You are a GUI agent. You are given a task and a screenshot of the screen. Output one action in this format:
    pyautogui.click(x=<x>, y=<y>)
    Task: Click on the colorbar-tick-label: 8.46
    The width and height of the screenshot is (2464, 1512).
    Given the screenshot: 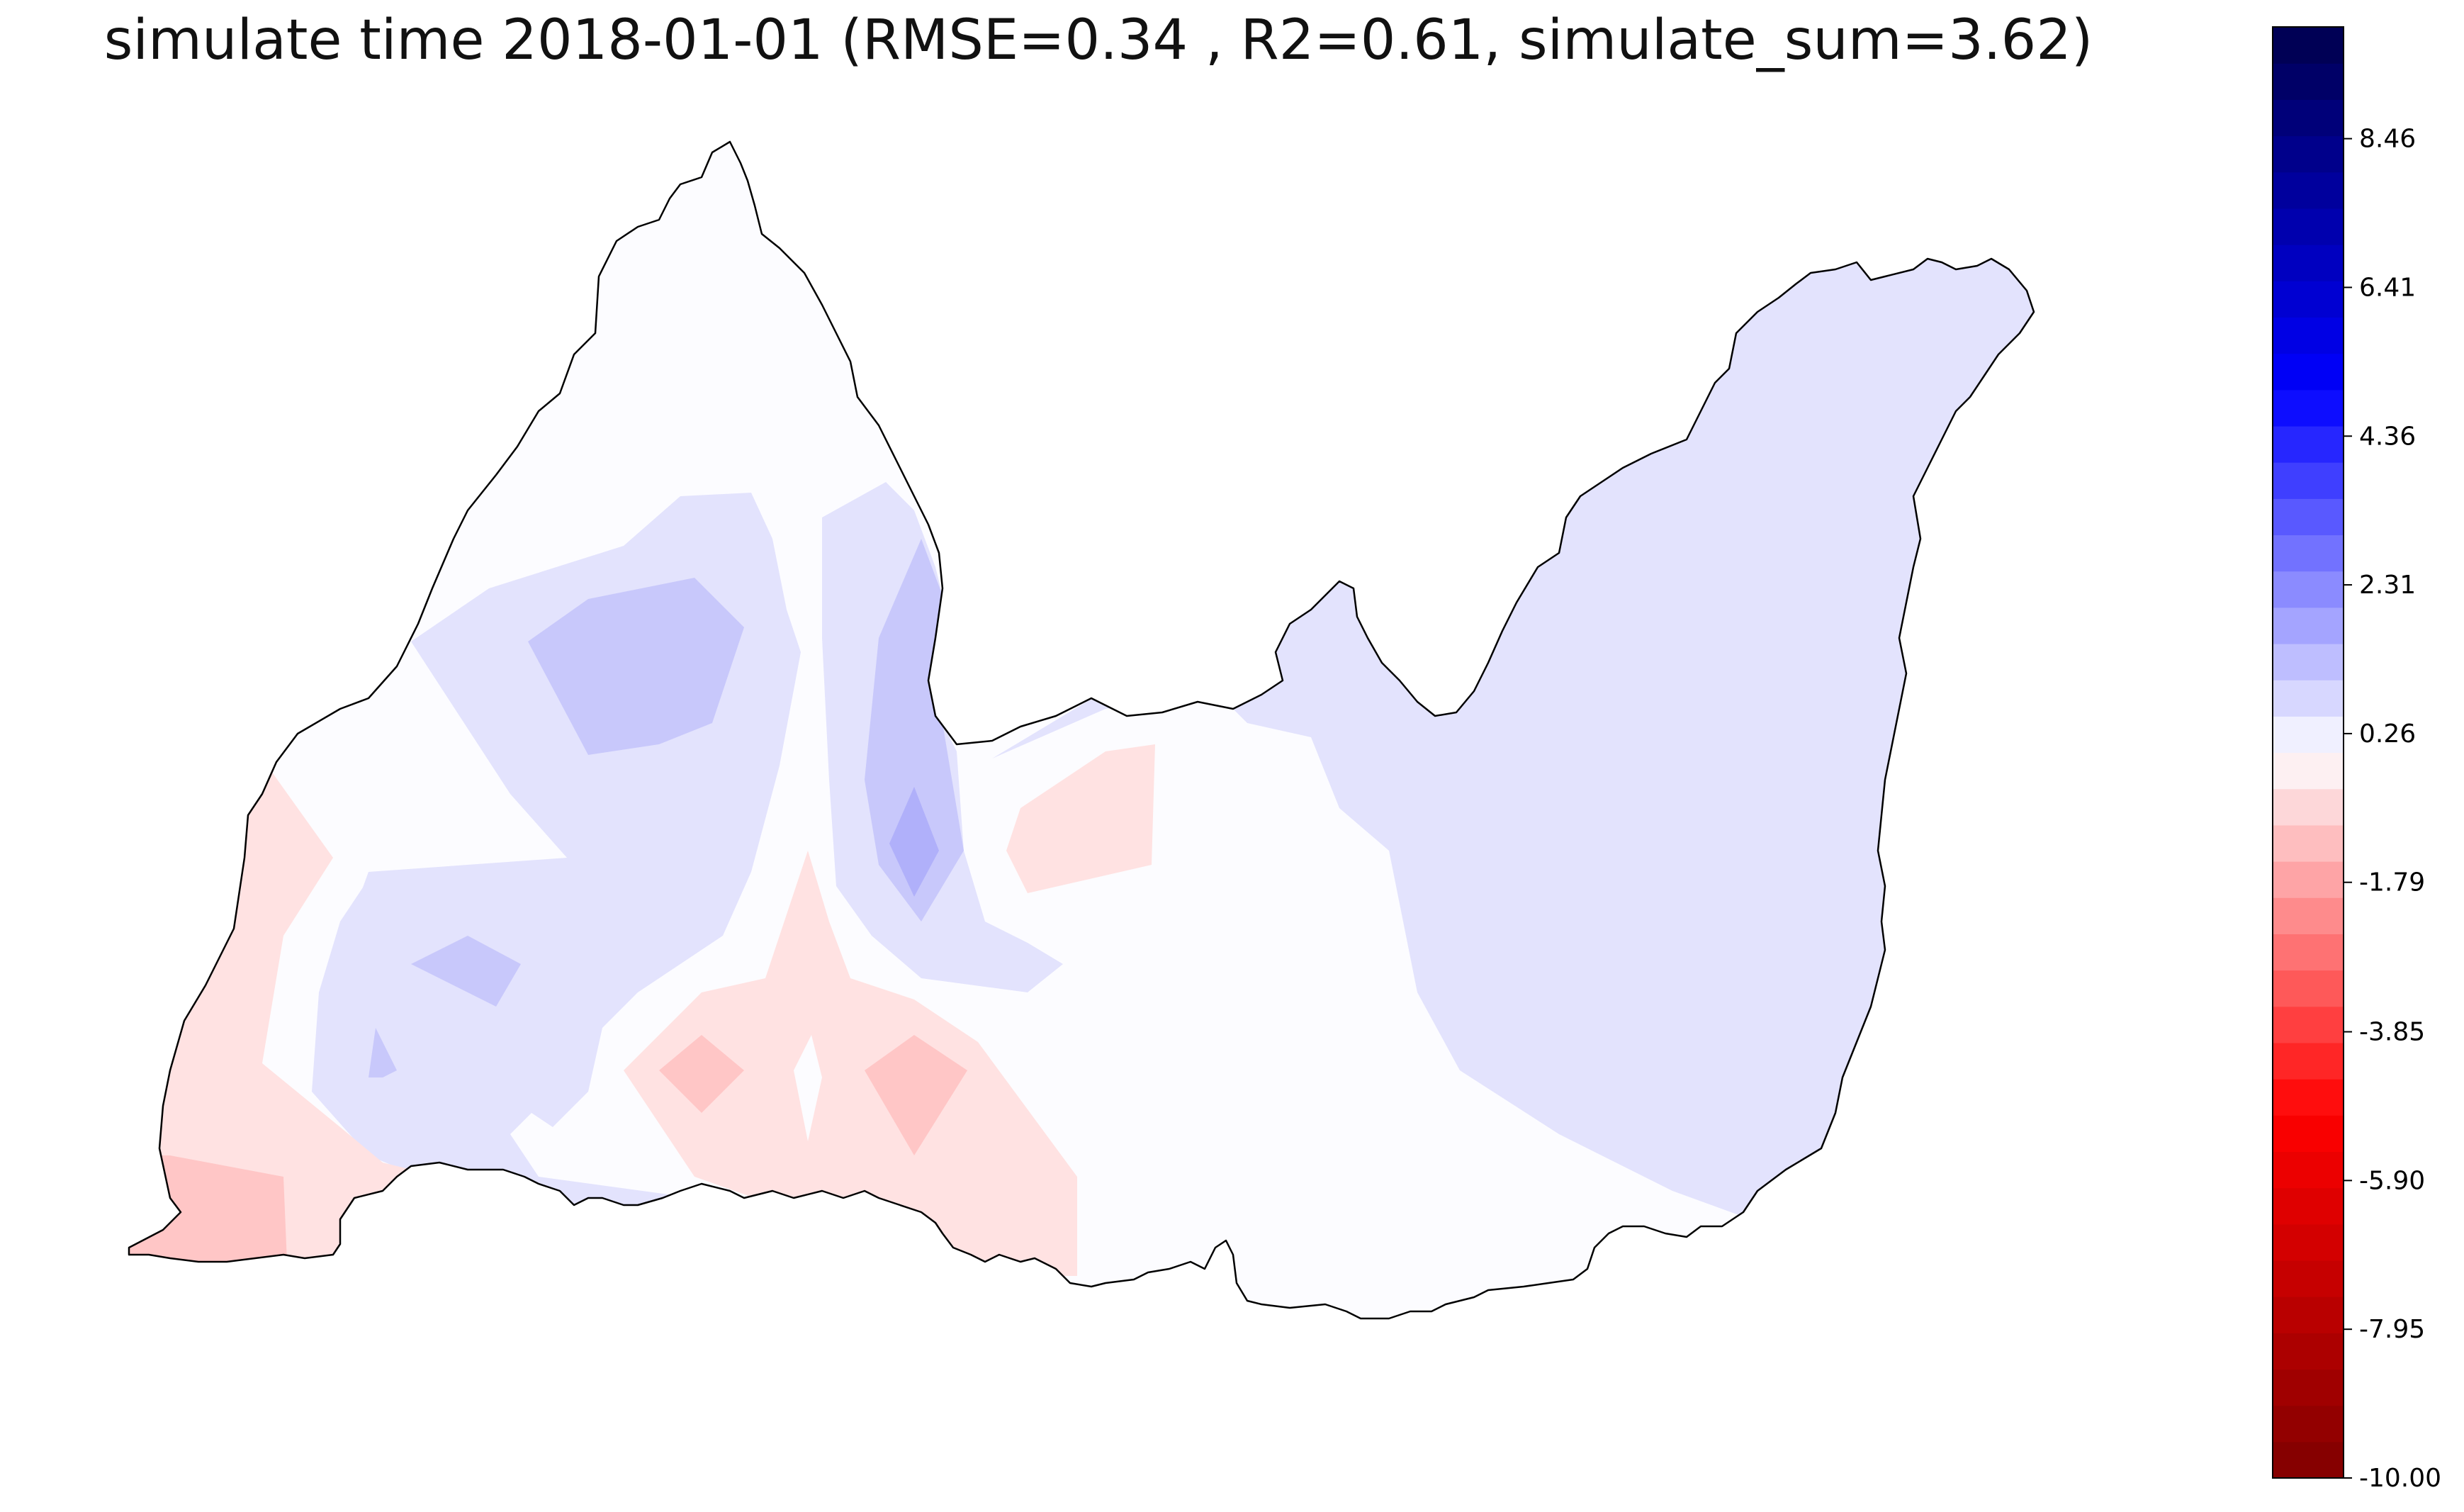 What is the action you would take?
    pyautogui.click(x=2387, y=139)
    